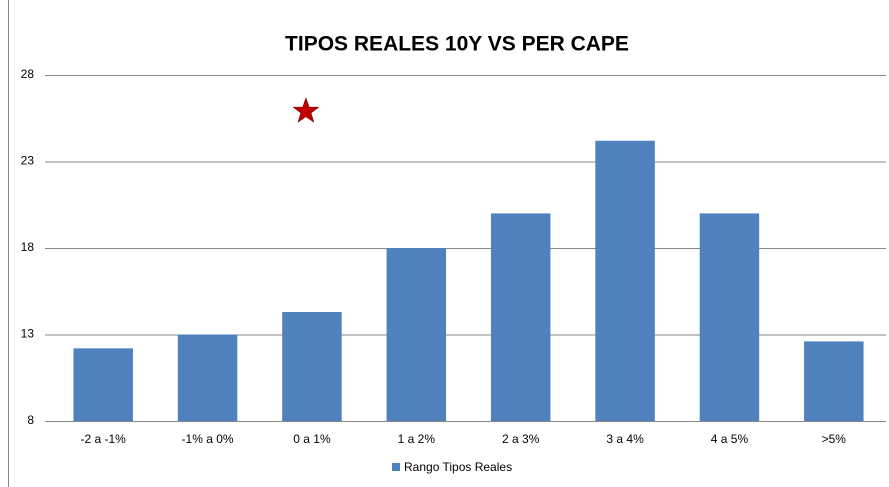 This screenshot has width=889, height=487. Describe the element at coordinates (104, 439) in the screenshot. I see `x-tick-label: -2 a -1%` at that location.